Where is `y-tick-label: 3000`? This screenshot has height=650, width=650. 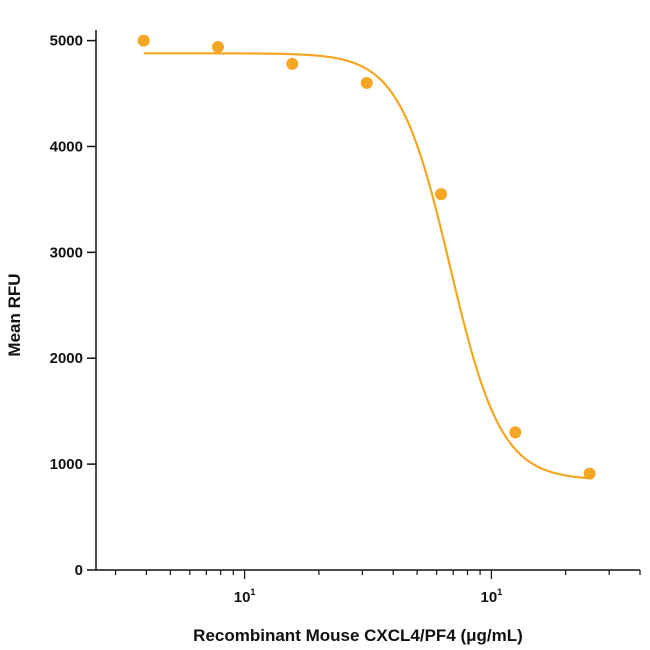
y-tick-label: 3000 is located at coordinates (66, 252).